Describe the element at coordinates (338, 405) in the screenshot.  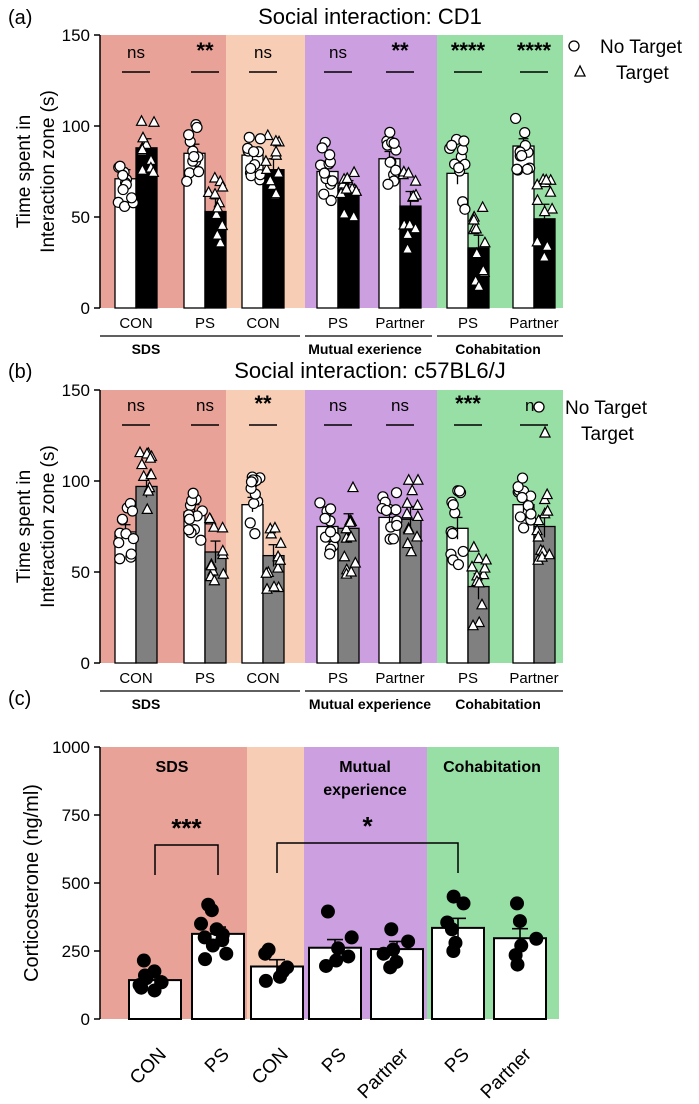
I see `panel-b-sig-label: ns` at that location.